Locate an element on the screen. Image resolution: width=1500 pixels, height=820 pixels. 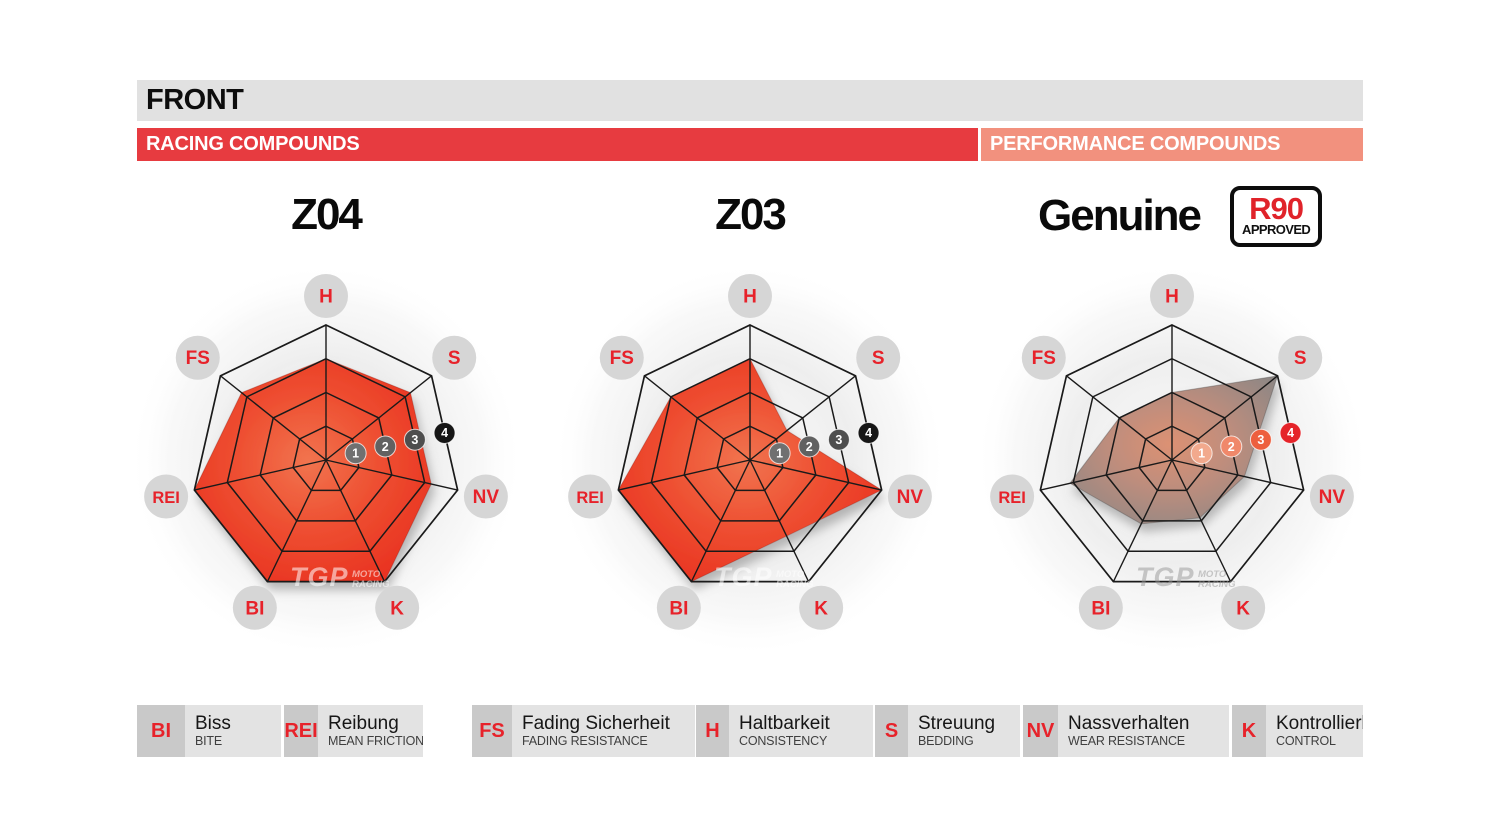
legend-term-german: Biss is located at coordinates (213, 723).